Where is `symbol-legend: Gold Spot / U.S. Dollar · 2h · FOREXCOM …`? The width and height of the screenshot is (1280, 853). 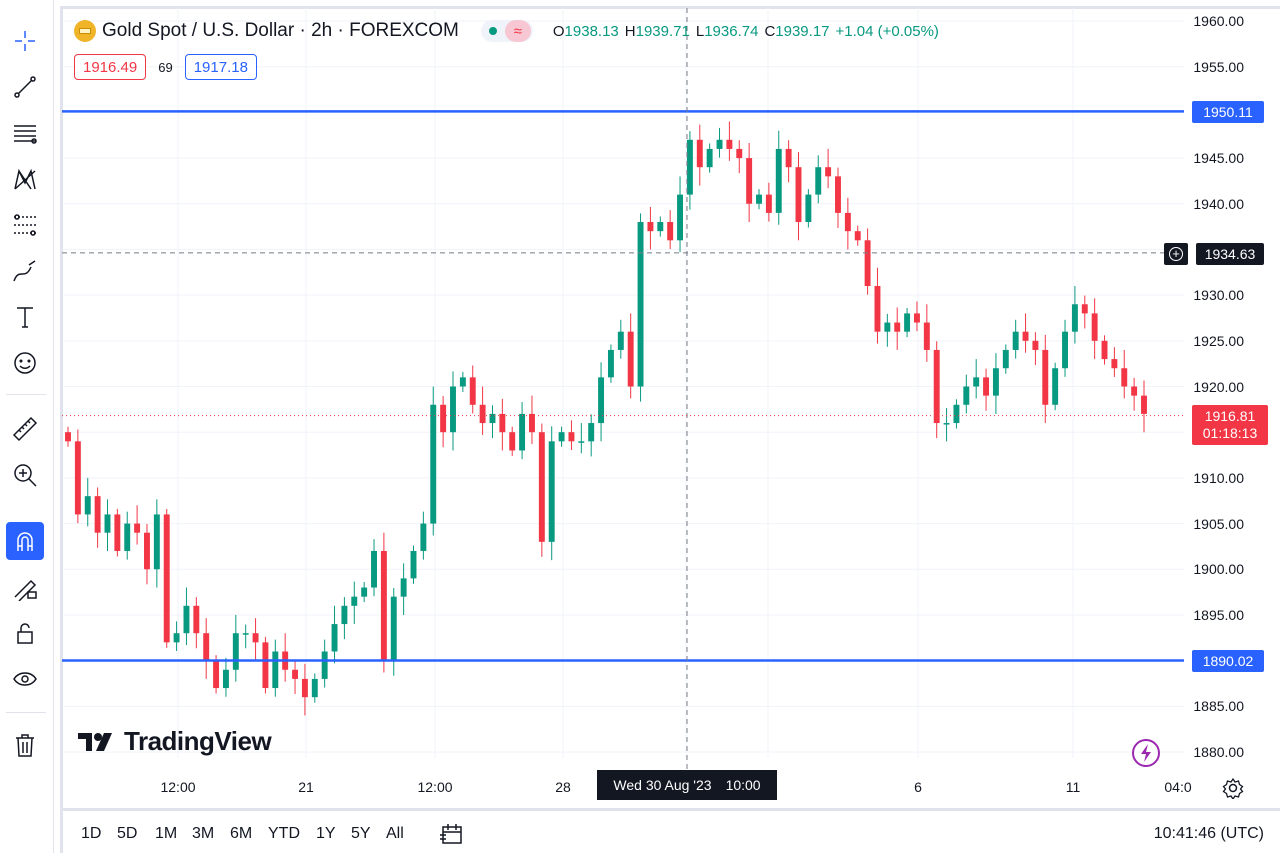 symbol-legend: Gold Spot / U.S. Dollar · 2h · FOREXCOM … is located at coordinates (506, 31).